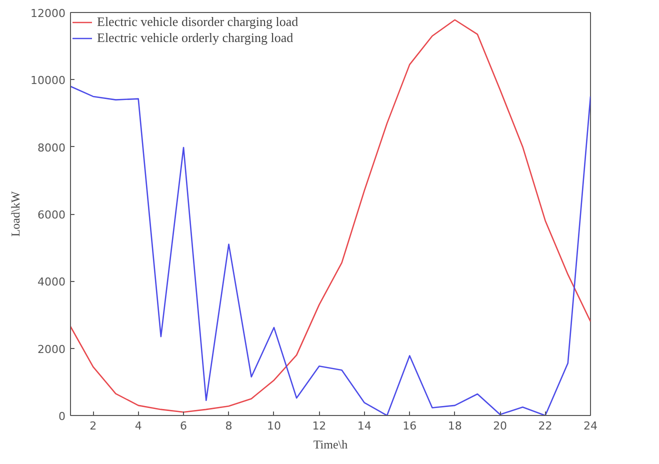 Image resolution: width=659 pixels, height=464 pixels. I want to click on x-axis-title: Time\h, so click(330, 445).